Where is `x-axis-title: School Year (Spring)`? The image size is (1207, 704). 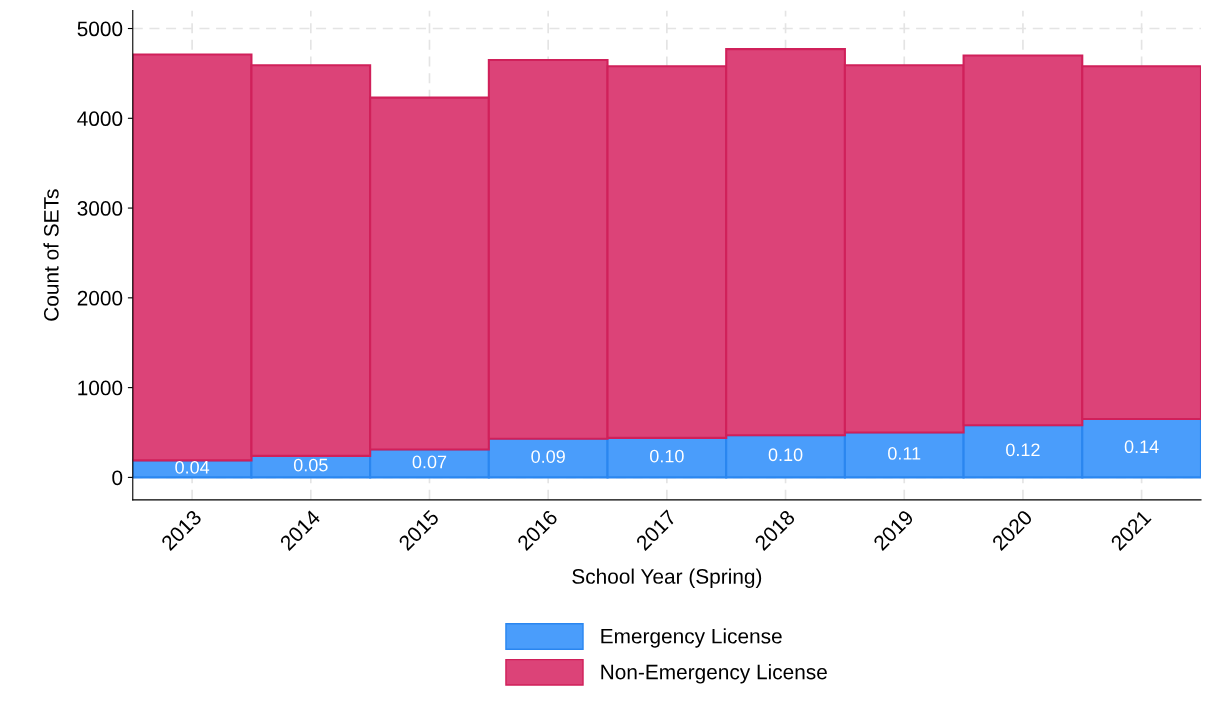 x-axis-title: School Year (Spring) is located at coordinates (667, 578).